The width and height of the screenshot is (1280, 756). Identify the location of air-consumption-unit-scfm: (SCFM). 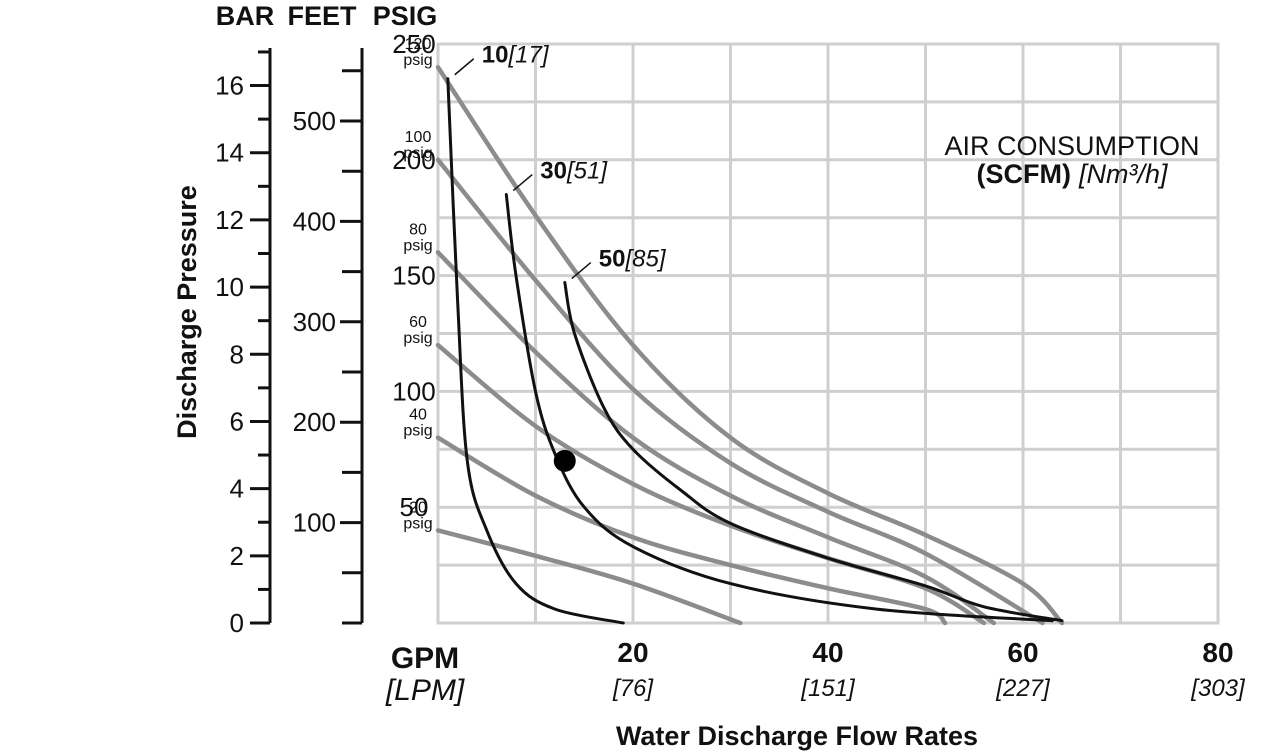
(1024, 174).